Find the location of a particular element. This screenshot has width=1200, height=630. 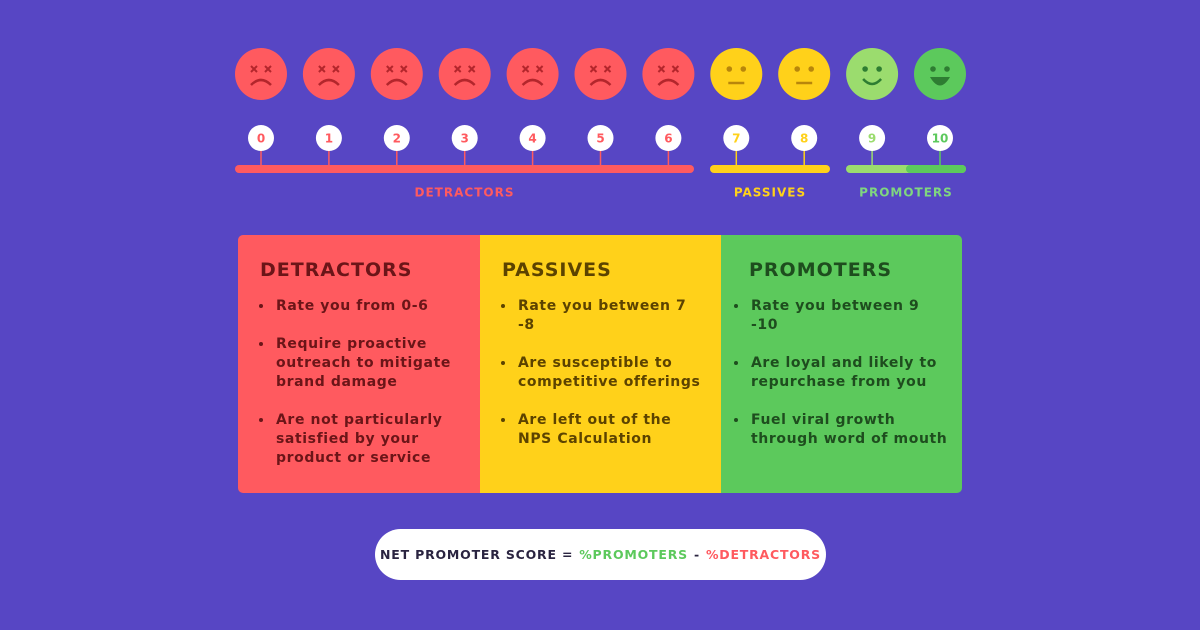

scale-point: 9 is located at coordinates (872, 139).